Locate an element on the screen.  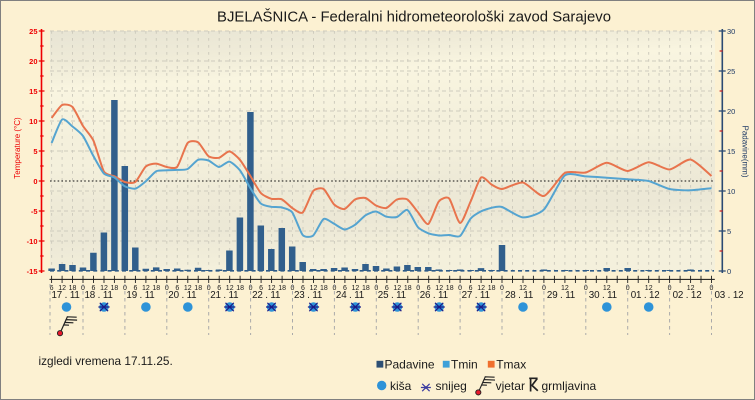
svg-text: Tmax is located at coordinates (511, 365).